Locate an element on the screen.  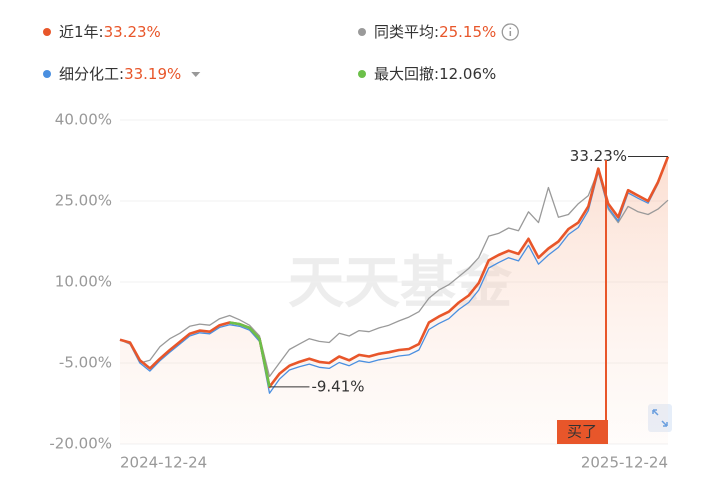
buy-tag is located at coordinates (582, 432).